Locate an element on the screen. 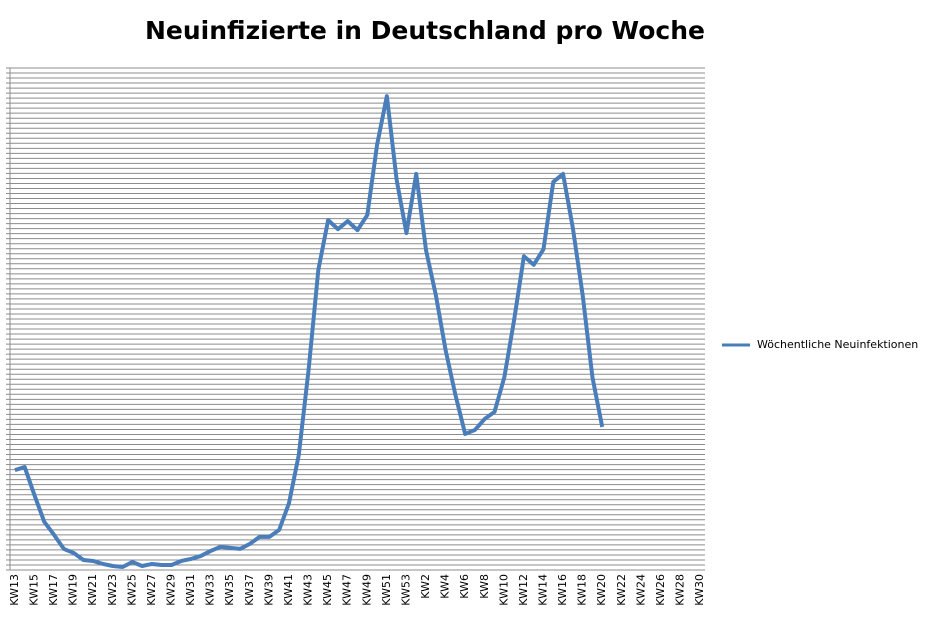  x-tick-label: KW22 is located at coordinates (621, 590).